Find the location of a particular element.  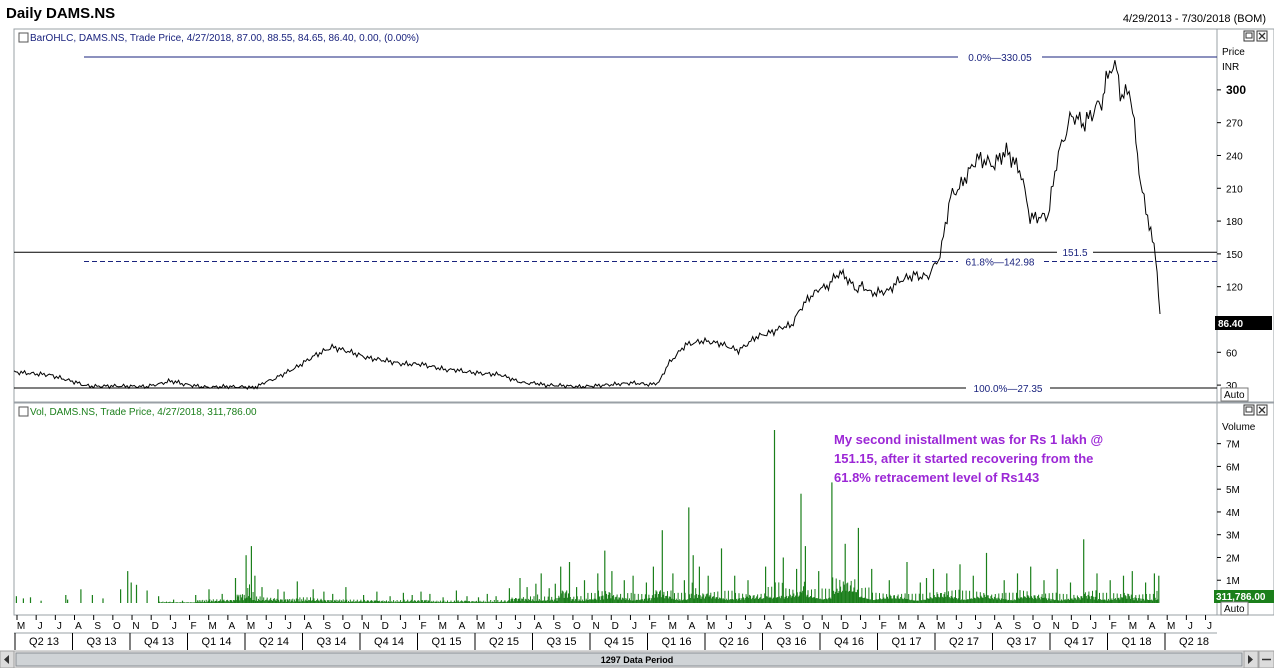

scrollbar-thumb is located at coordinates (629, 659).